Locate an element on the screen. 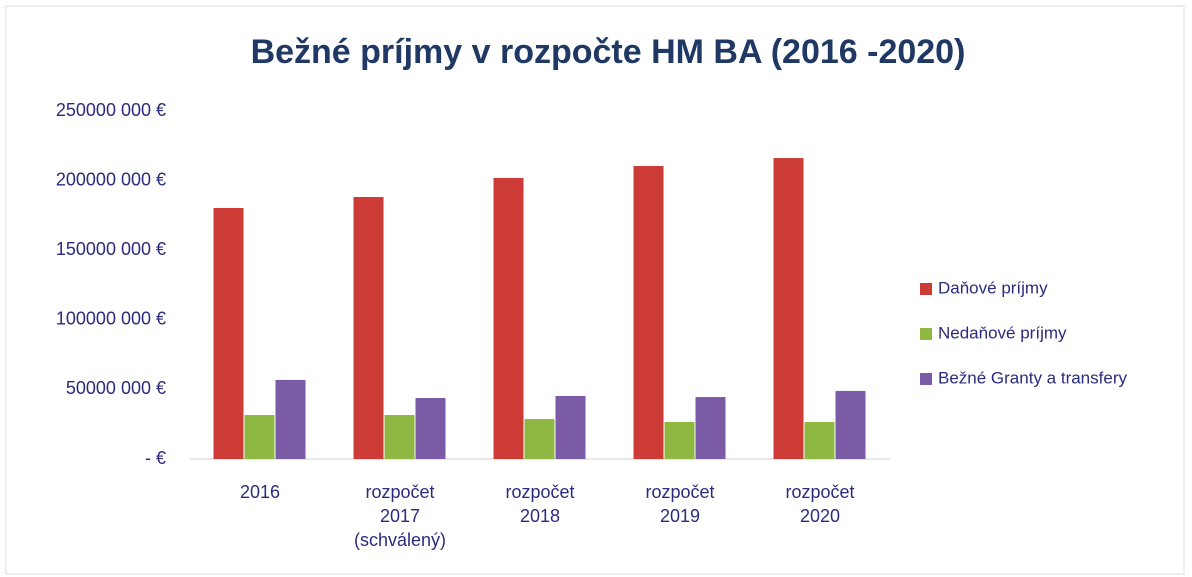  legend-label: Bežné Granty a transfery is located at coordinates (1032, 377).